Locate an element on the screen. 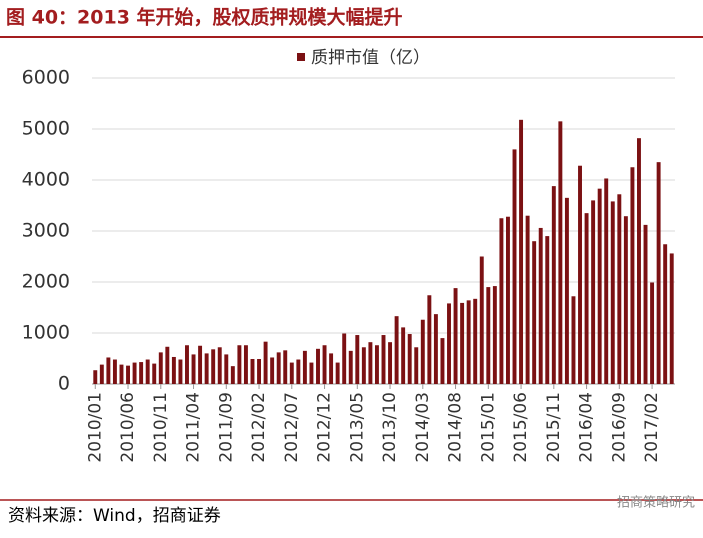 This screenshot has height=538, width=703. x-tick-label: 2014/03 is located at coordinates (423, 427).